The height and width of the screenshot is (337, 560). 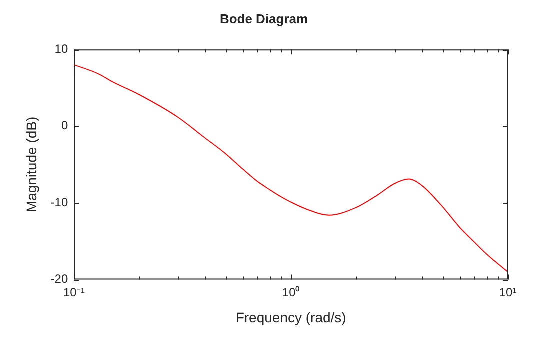 What do you see at coordinates (74, 292) in the screenshot?
I see `x-tick-label: 10⁻¹` at bounding box center [74, 292].